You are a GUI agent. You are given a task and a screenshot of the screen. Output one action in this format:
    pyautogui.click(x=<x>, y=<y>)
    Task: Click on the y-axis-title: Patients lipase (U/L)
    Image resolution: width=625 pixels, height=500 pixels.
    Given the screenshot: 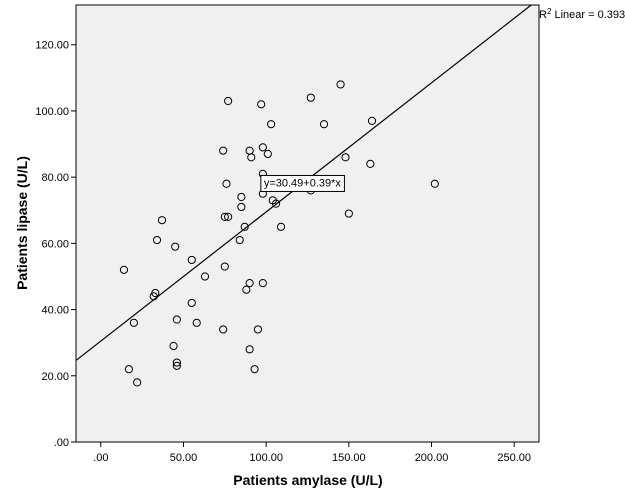 What is the action you would take?
    pyautogui.click(x=22, y=223)
    